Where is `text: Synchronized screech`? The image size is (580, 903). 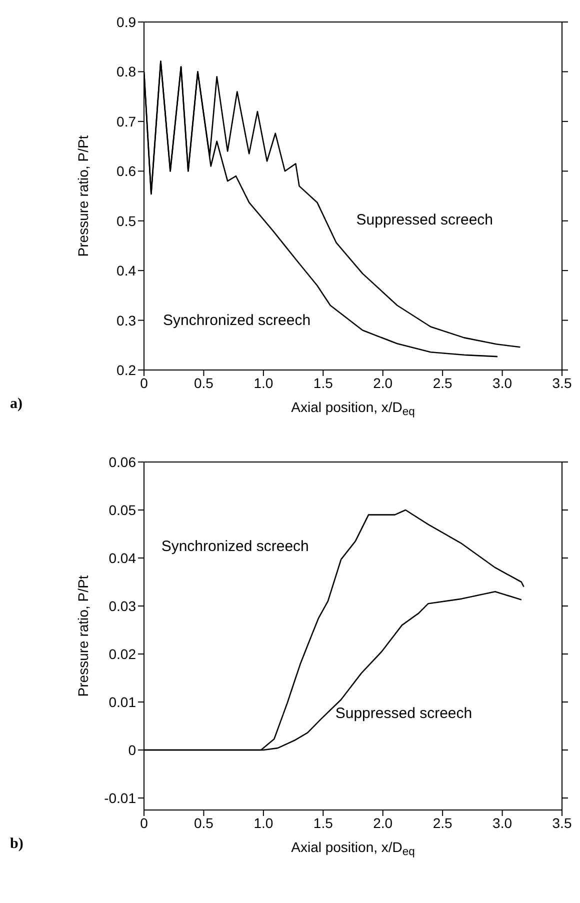 text: Synchronized screech is located at coordinates (235, 547).